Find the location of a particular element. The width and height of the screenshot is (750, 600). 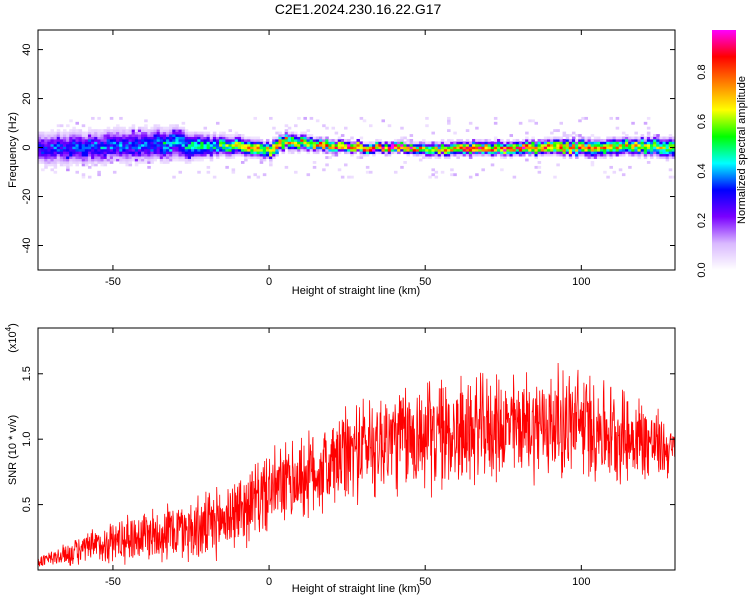

y-tick-label: 1.5 is located at coordinates (27, 373).